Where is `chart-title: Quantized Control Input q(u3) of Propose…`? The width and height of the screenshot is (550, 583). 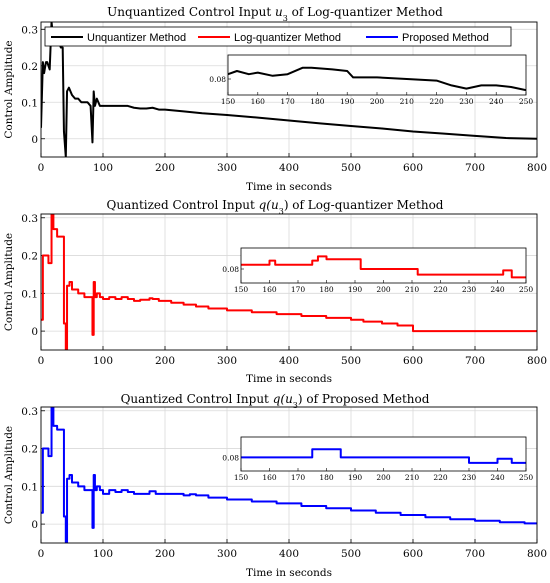
chart-title: Quantized Control Input q(u3) of Propose… is located at coordinates (275, 401).